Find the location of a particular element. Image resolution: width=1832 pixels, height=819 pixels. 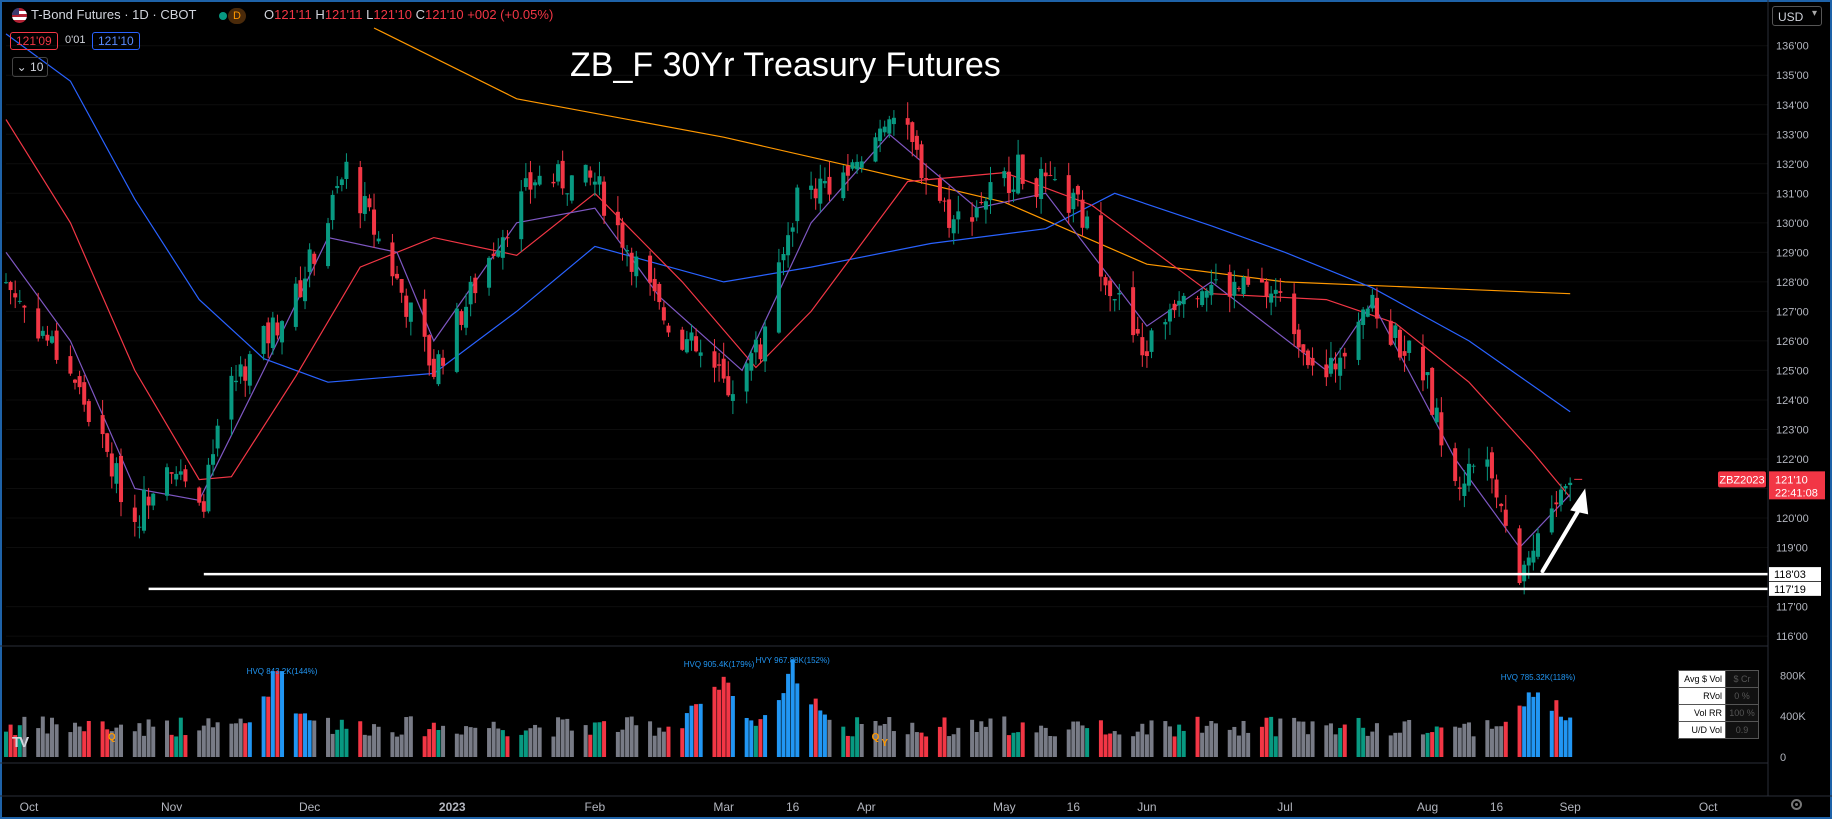

stat-value: 0.9 is located at coordinates (1742, 730).